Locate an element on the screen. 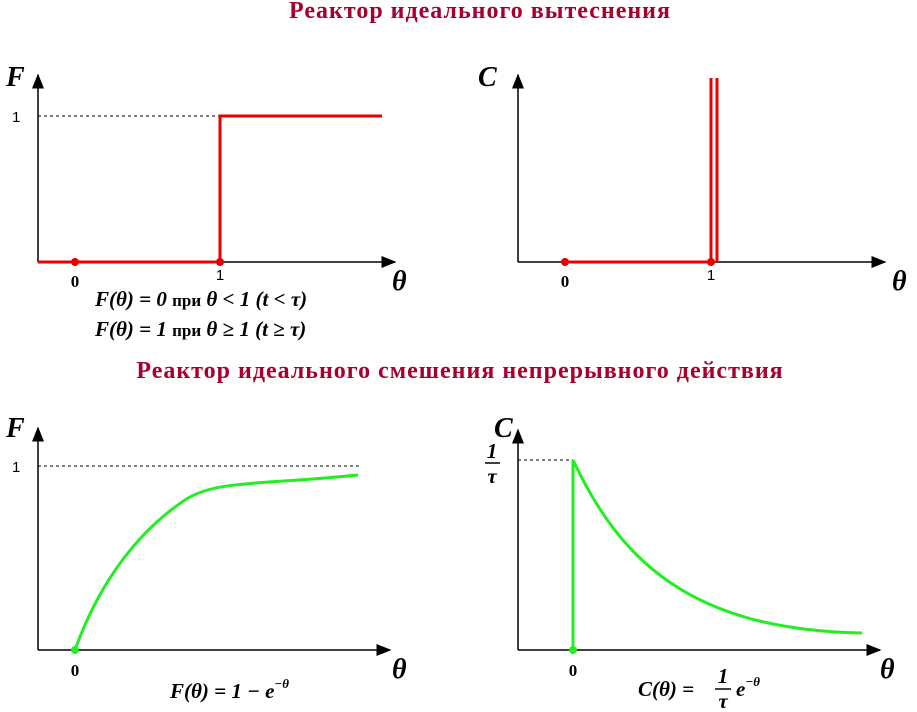 The height and width of the screenshot is (712, 917). formula: F(θ) = 1 при θ ≥ 1 (t ≥ τ) is located at coordinates (200, 329).